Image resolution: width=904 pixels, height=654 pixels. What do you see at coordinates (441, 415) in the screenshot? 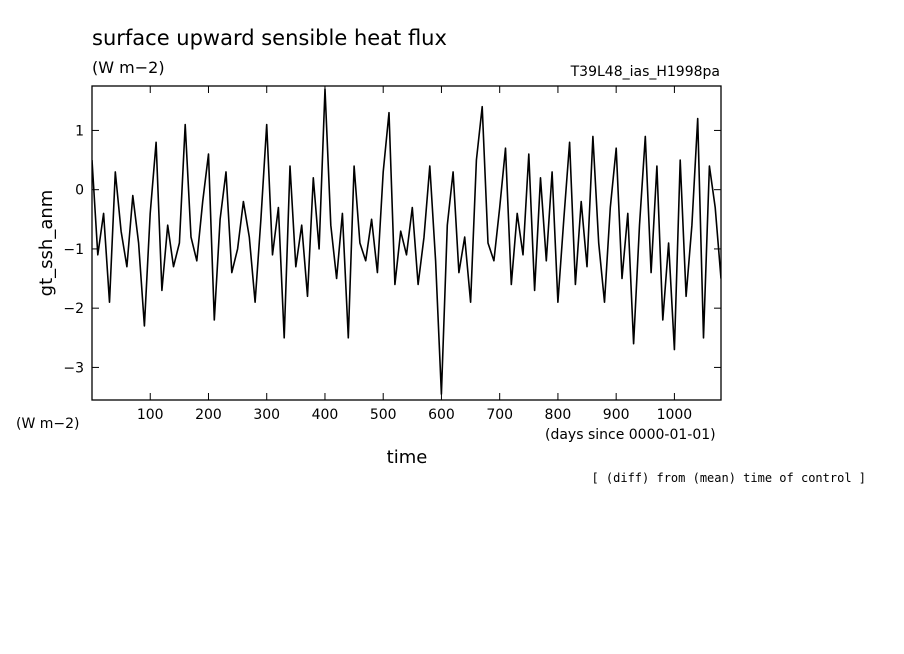
I see `x-tick-label: 600` at bounding box center [441, 415].